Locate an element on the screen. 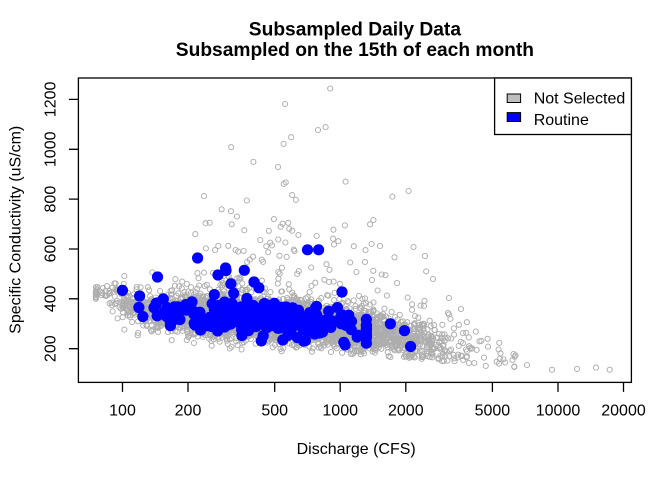 The height and width of the screenshot is (480, 672). svg-text:Subsampled on the 15th of each: Subsampled on the 15th of each month is located at coordinates (355, 50).